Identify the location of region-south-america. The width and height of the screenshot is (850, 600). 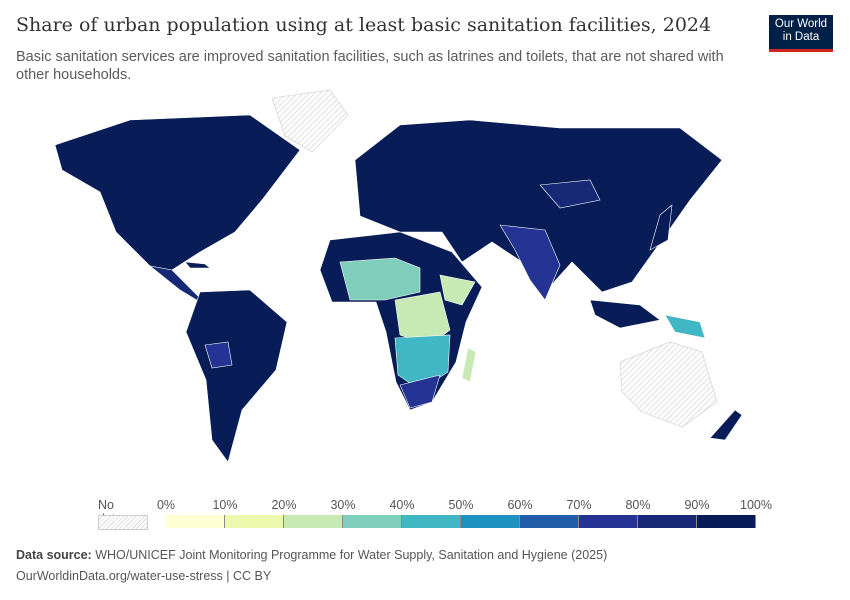
(236, 376).